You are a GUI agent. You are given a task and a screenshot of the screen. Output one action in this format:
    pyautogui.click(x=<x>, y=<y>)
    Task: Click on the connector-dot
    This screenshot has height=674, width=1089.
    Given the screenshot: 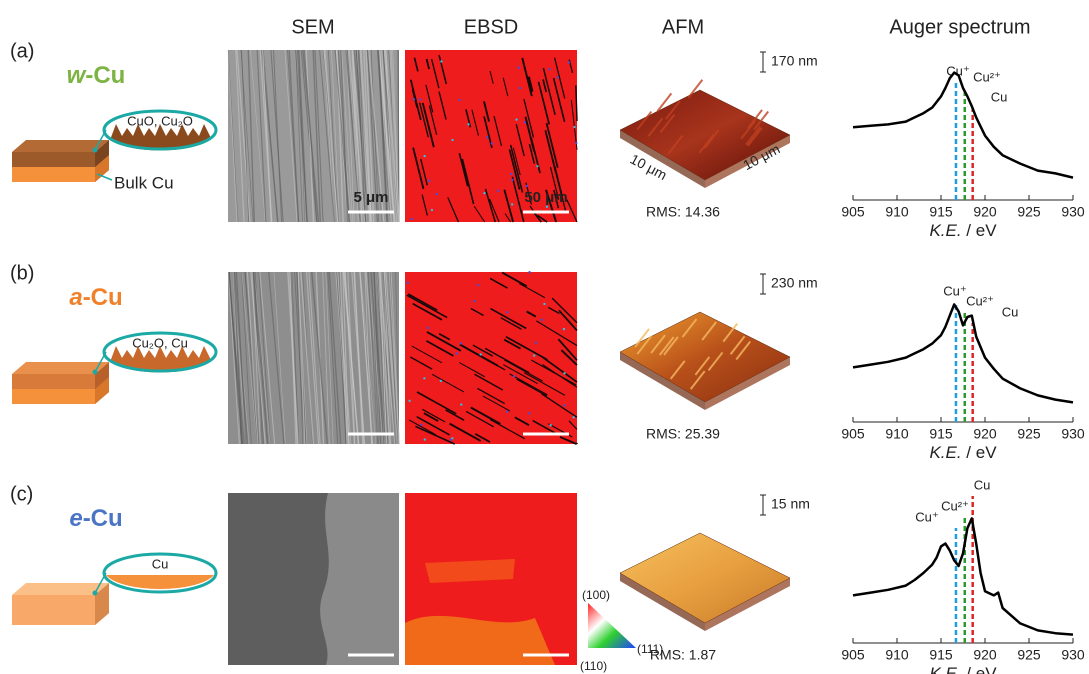 What is the action you would take?
    pyautogui.click(x=95, y=150)
    